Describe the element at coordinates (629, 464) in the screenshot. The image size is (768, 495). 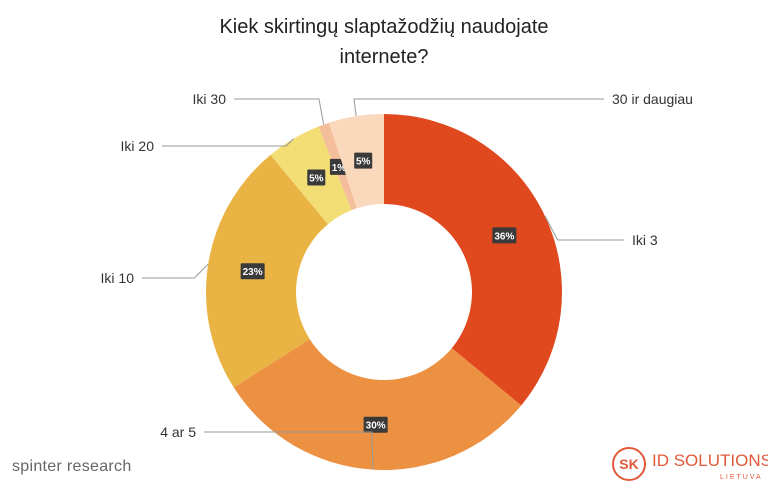
I see `logo-mark: SK` at that location.